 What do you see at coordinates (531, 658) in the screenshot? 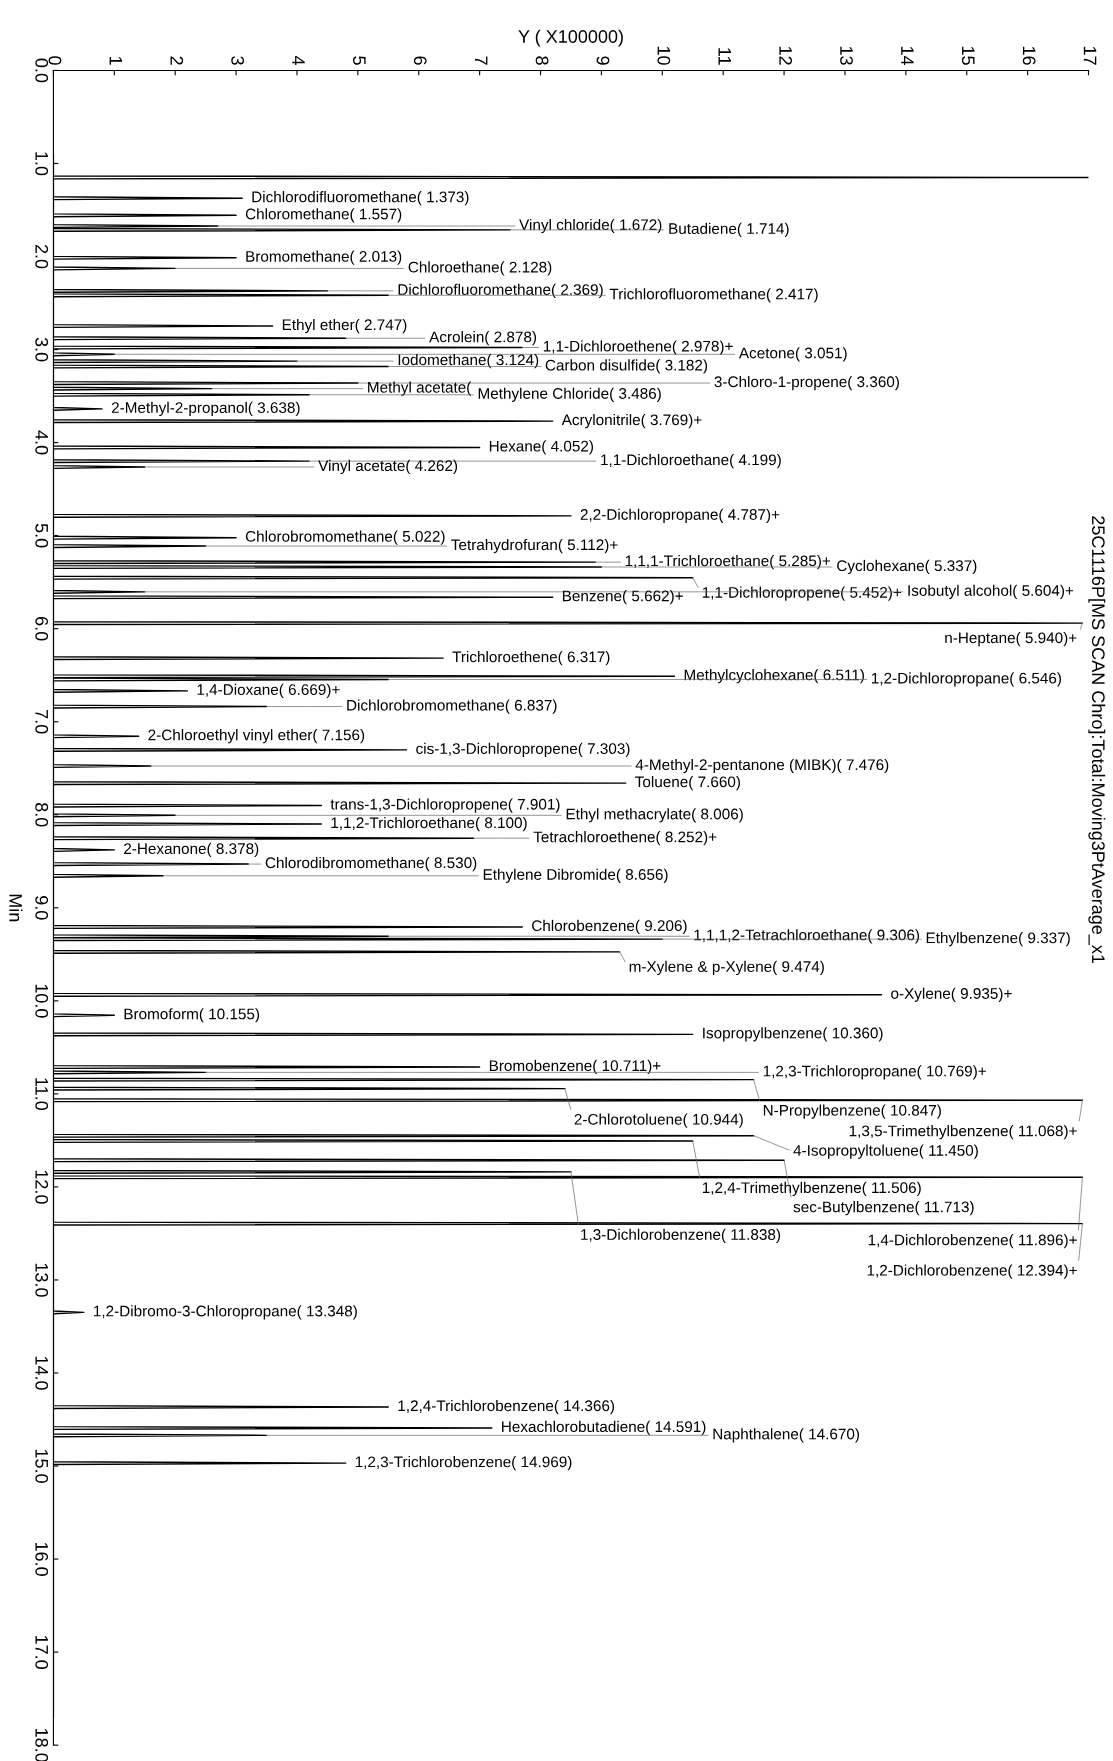
I see `annotation: Trichloroethene( 6.317)` at bounding box center [531, 658].